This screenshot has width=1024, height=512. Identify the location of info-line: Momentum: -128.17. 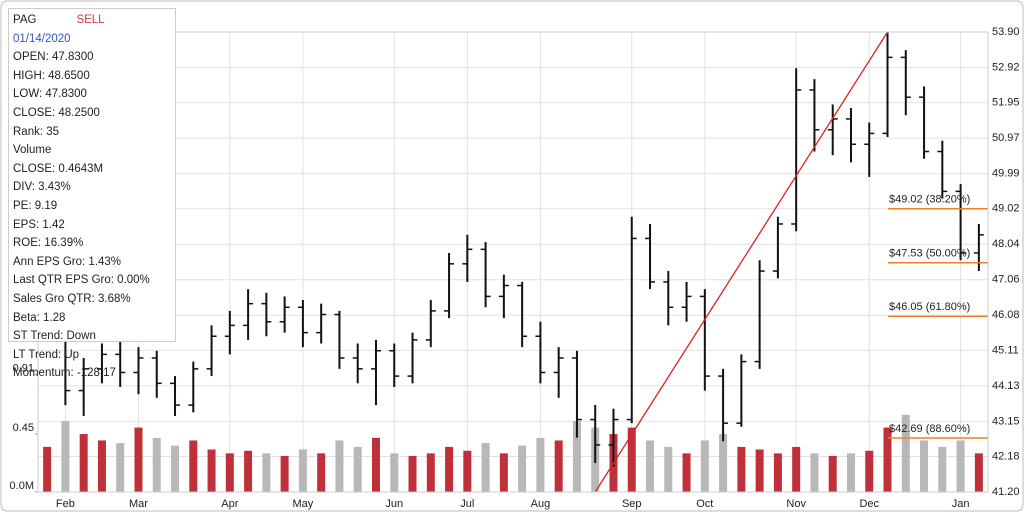
(64, 373).